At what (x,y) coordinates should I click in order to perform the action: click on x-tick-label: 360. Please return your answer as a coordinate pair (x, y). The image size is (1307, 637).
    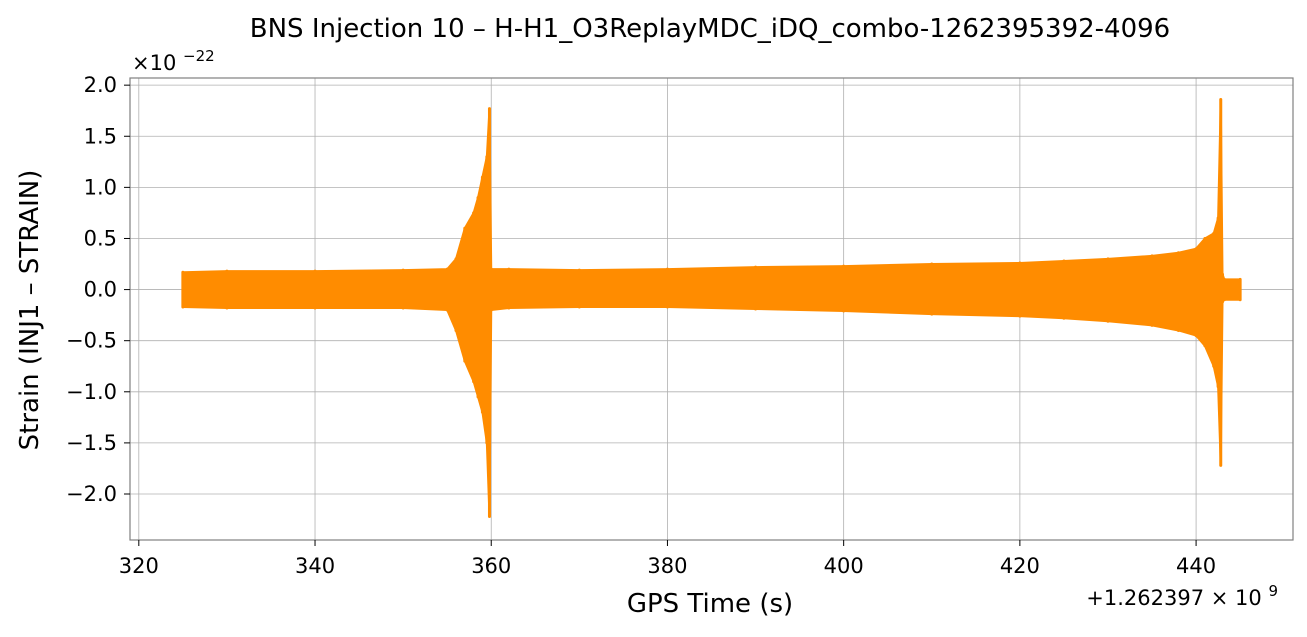
    Looking at the image, I should click on (491, 566).